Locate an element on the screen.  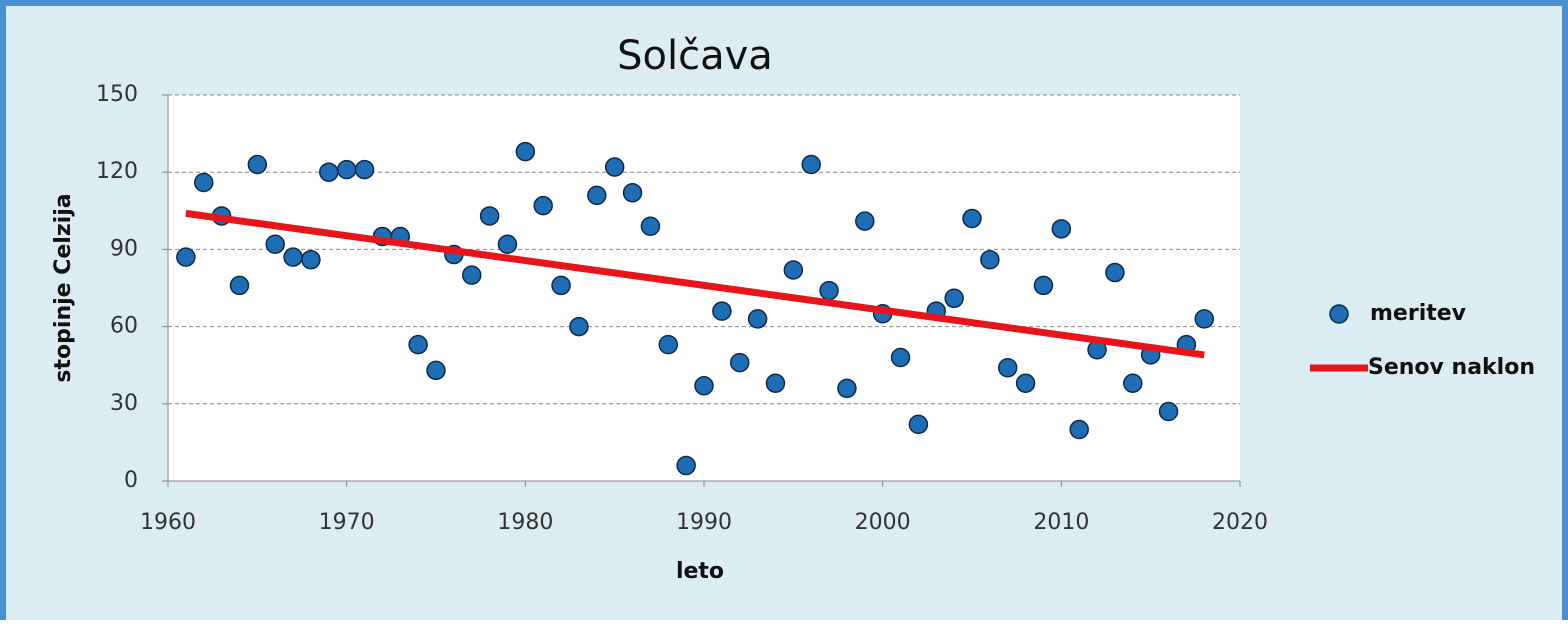
y-tick-label: 150 is located at coordinates (117, 94).